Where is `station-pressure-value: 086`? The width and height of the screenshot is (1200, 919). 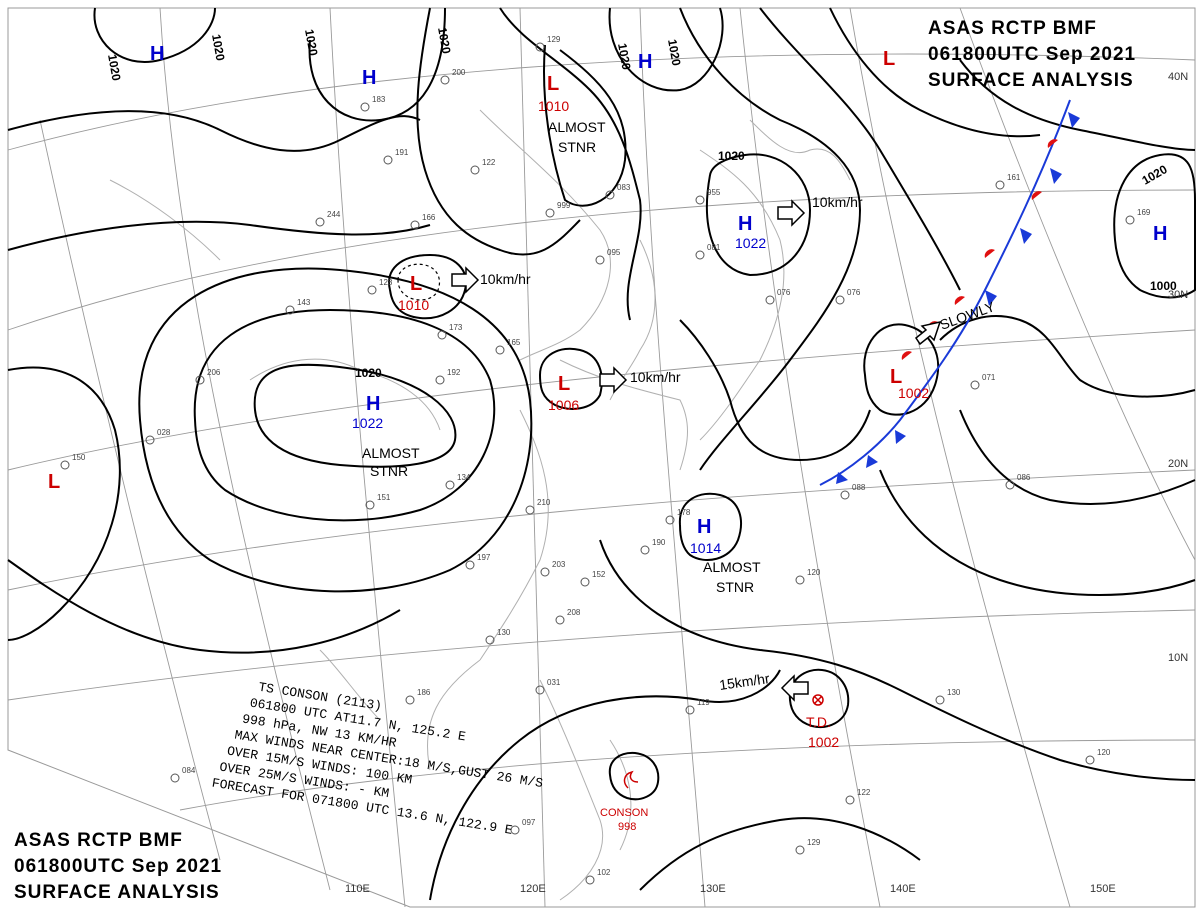
station-pressure-value: 086 is located at coordinates (1024, 477).